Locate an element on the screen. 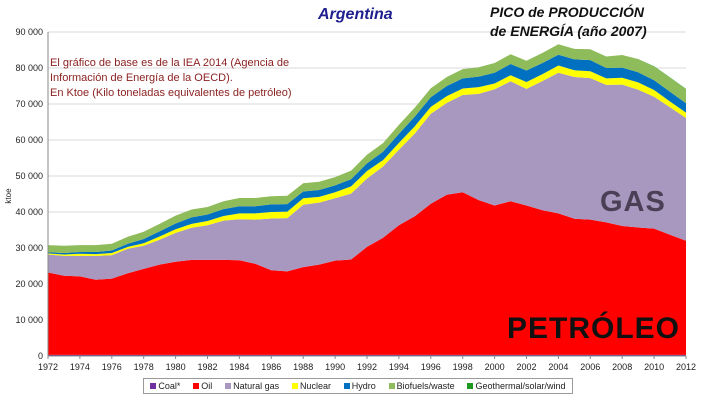  y-tick-label: 70 000 is located at coordinates (29, 104).